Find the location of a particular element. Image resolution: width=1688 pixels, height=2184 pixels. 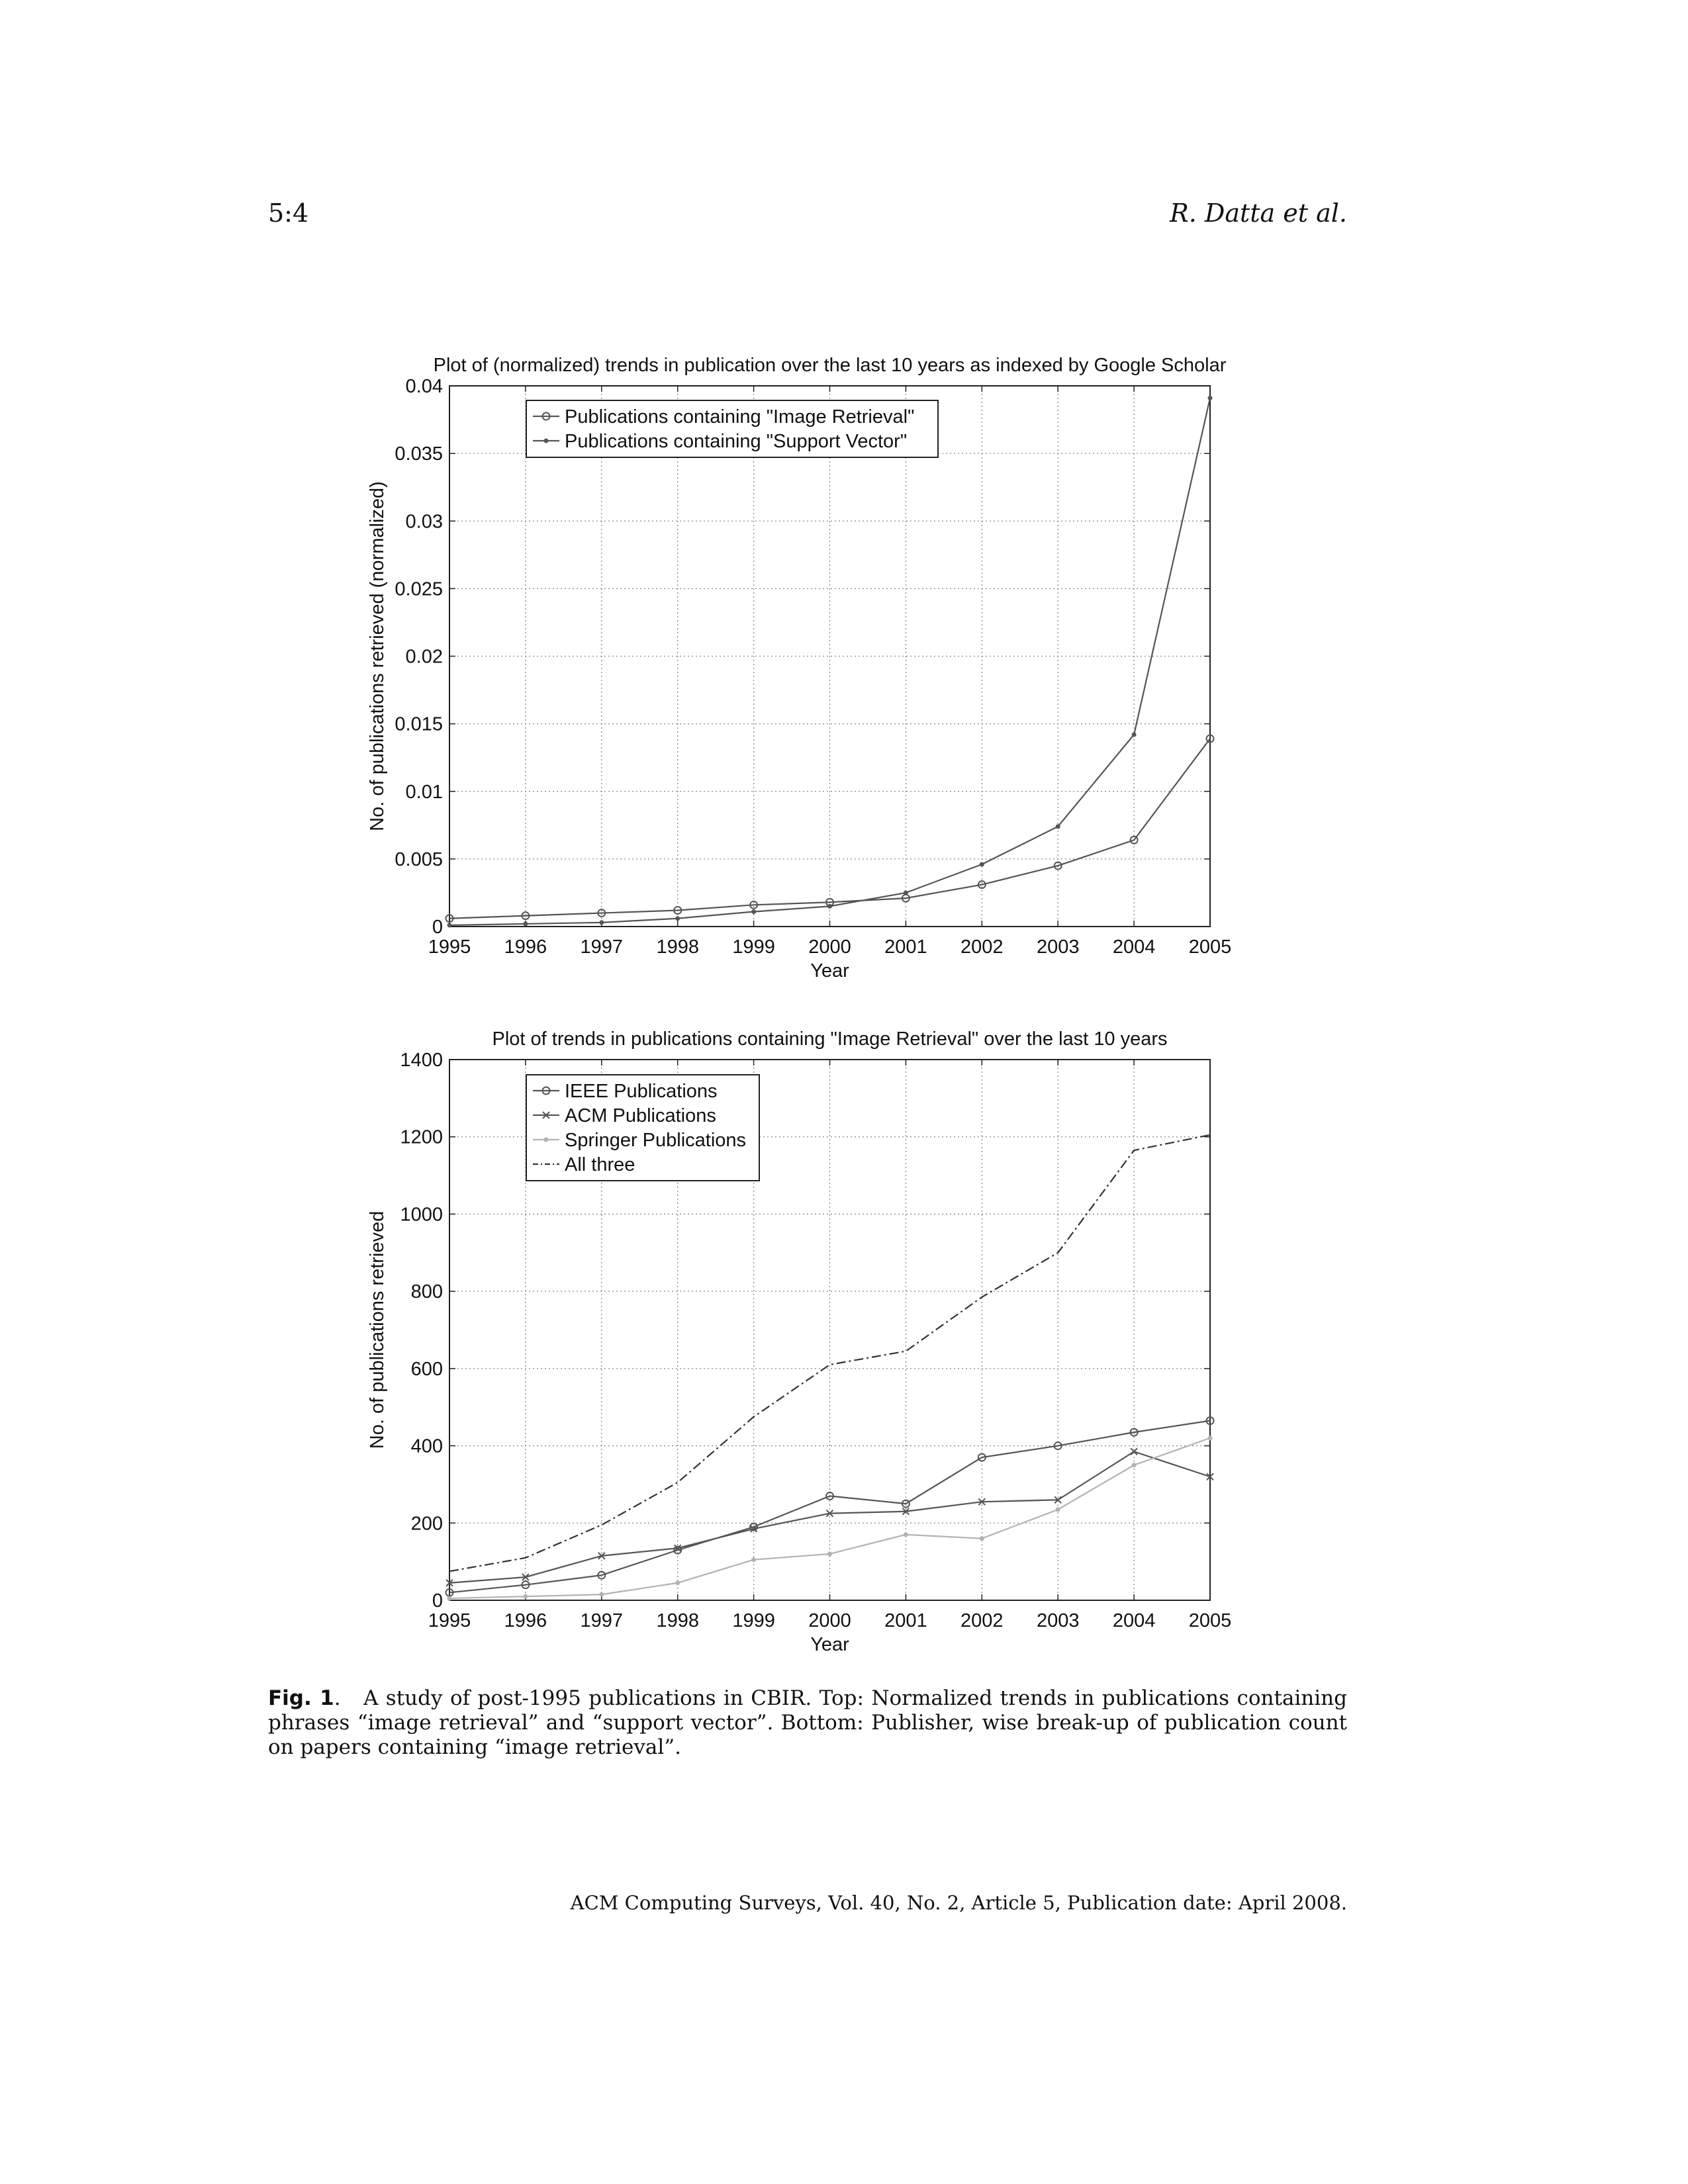

y-tick-label: 0.03 is located at coordinates (424, 521).